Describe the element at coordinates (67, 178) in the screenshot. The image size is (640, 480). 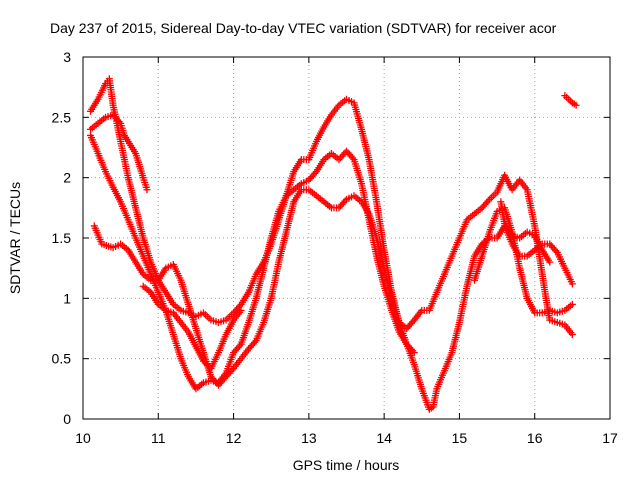
I see `y-tick-label: 2` at that location.